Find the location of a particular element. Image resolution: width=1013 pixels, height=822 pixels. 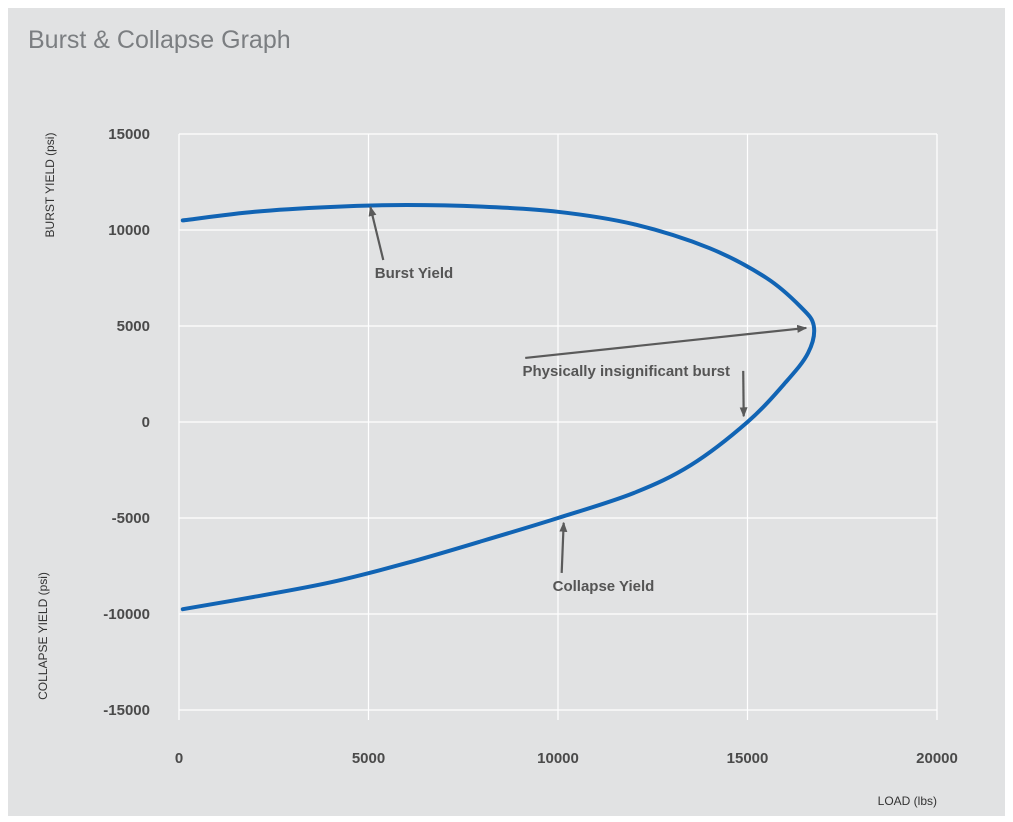

x-tick-label: 15000 is located at coordinates (748, 758).